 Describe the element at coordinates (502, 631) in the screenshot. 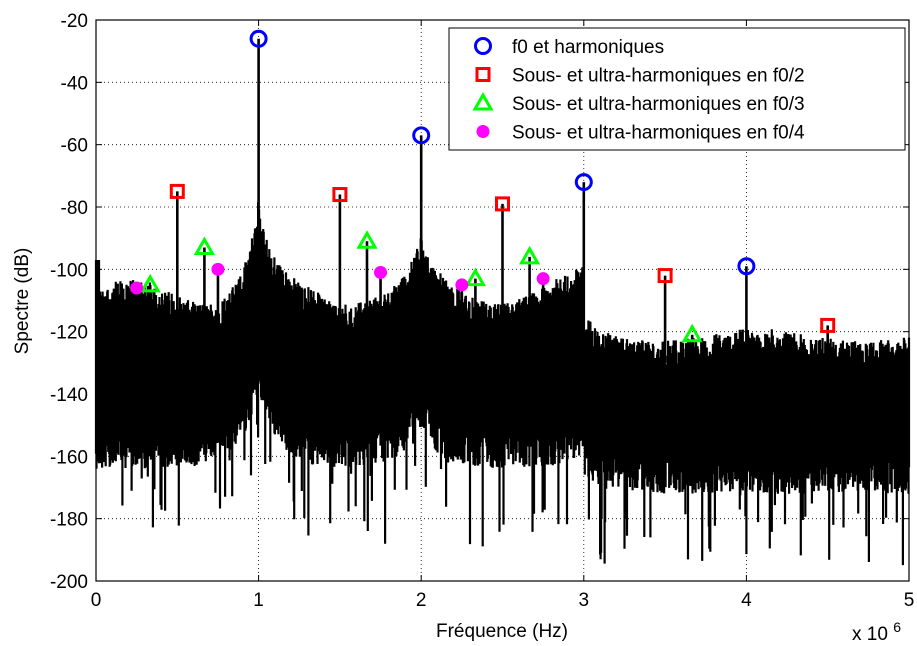

I see `x-axis-label: Fréquence (Hz)` at that location.